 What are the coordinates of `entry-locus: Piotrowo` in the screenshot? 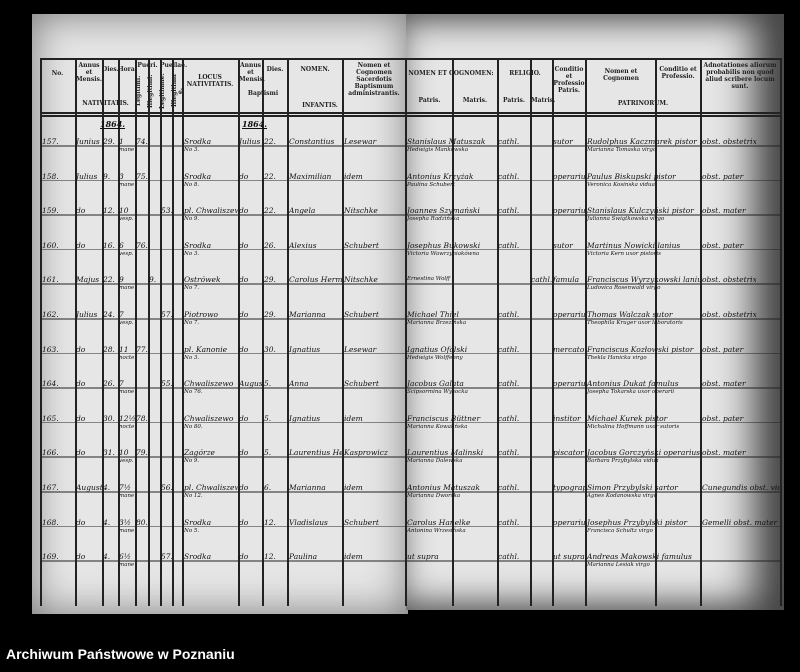 It's located at (201, 314).